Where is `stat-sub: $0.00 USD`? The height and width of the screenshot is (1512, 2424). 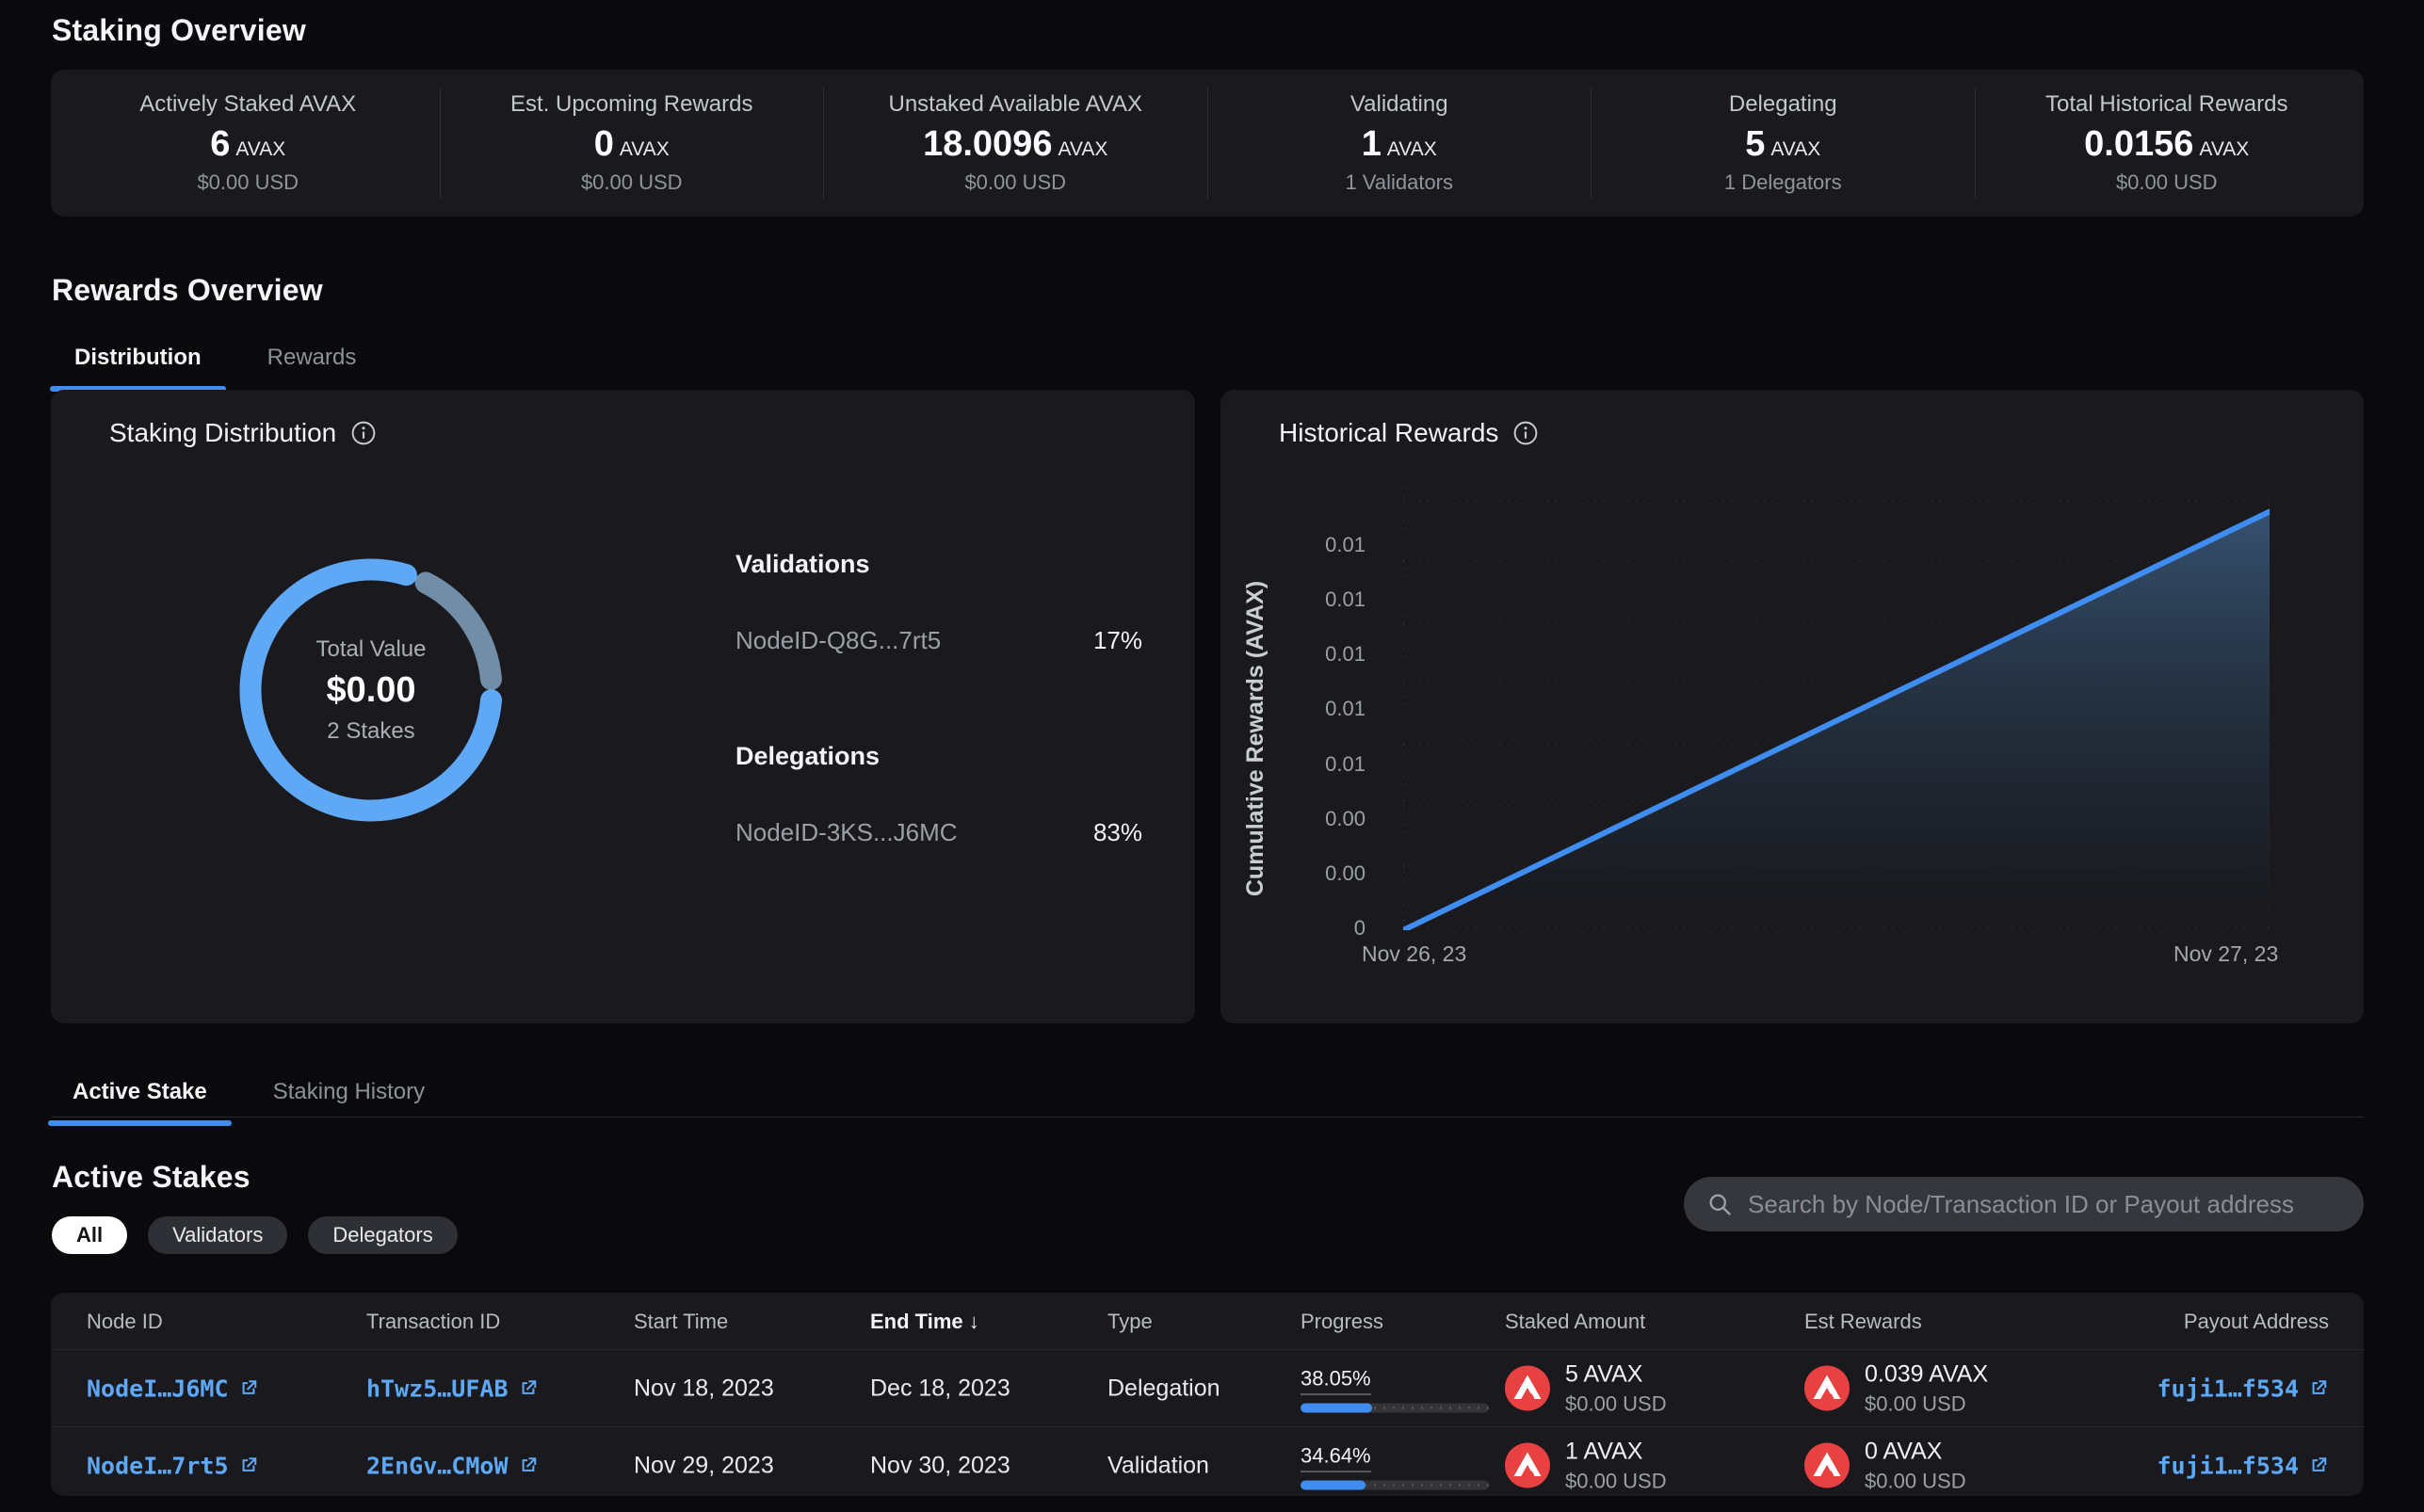 stat-sub: $0.00 USD is located at coordinates (248, 182).